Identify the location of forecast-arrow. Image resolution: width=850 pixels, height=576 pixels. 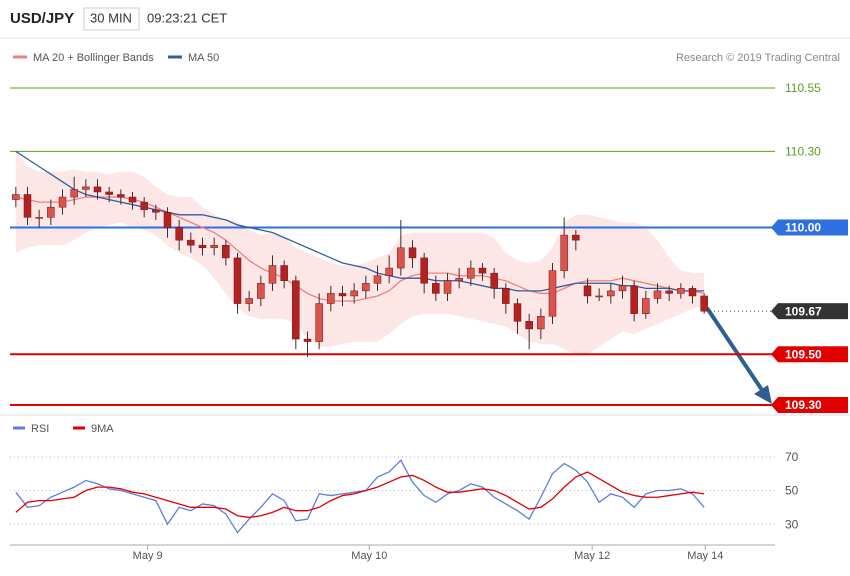
(736, 352).